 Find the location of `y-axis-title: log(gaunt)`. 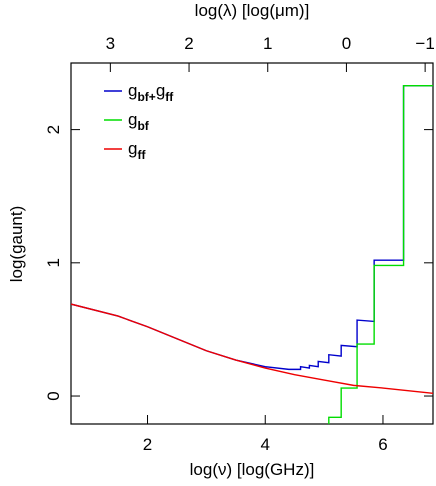

y-axis-title: log(gaunt) is located at coordinates (16, 244).